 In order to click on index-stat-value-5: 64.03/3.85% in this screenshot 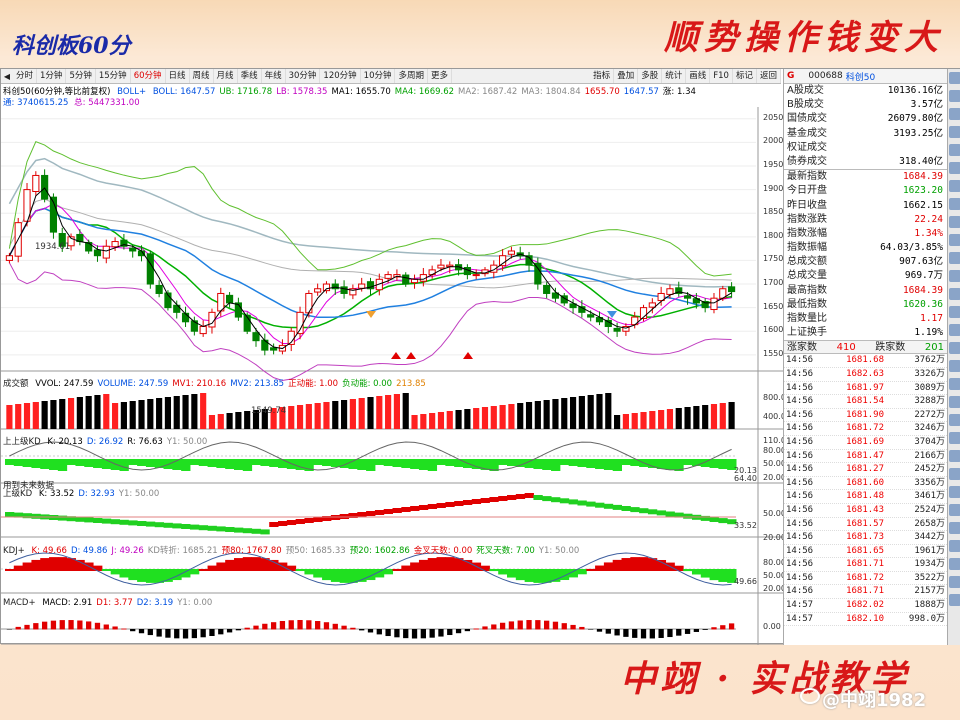, I will do `click(911, 248)`.